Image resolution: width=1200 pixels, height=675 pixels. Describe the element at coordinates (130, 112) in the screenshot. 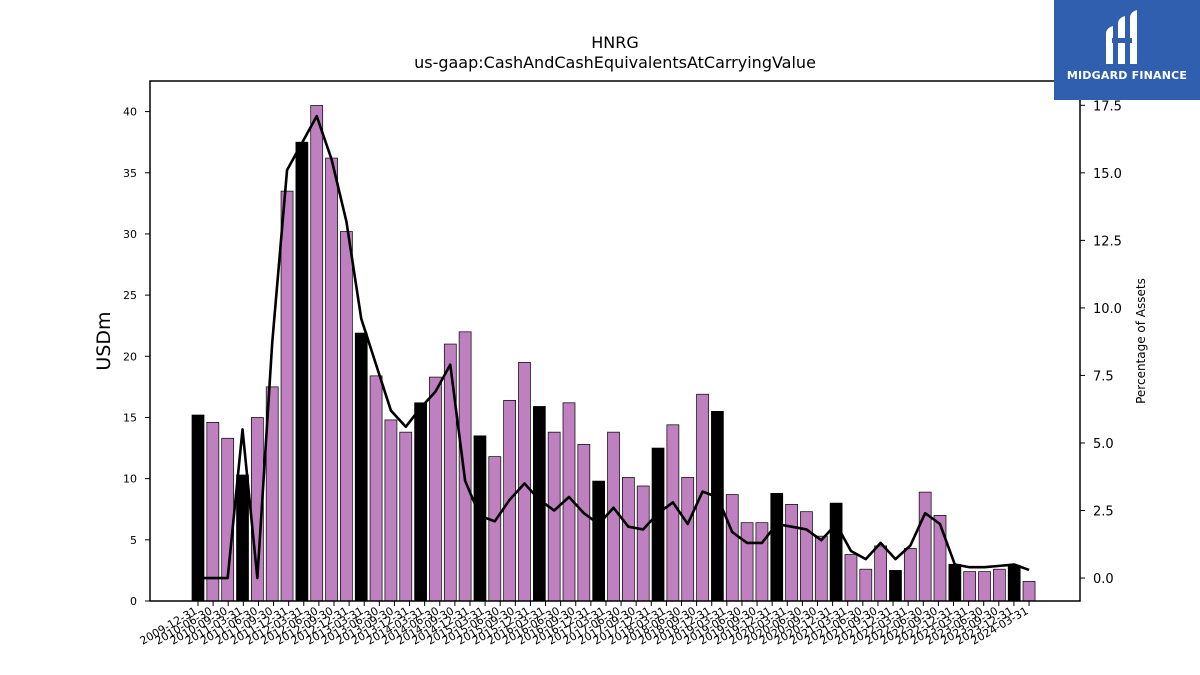

I see `y-tick-label: 40` at that location.